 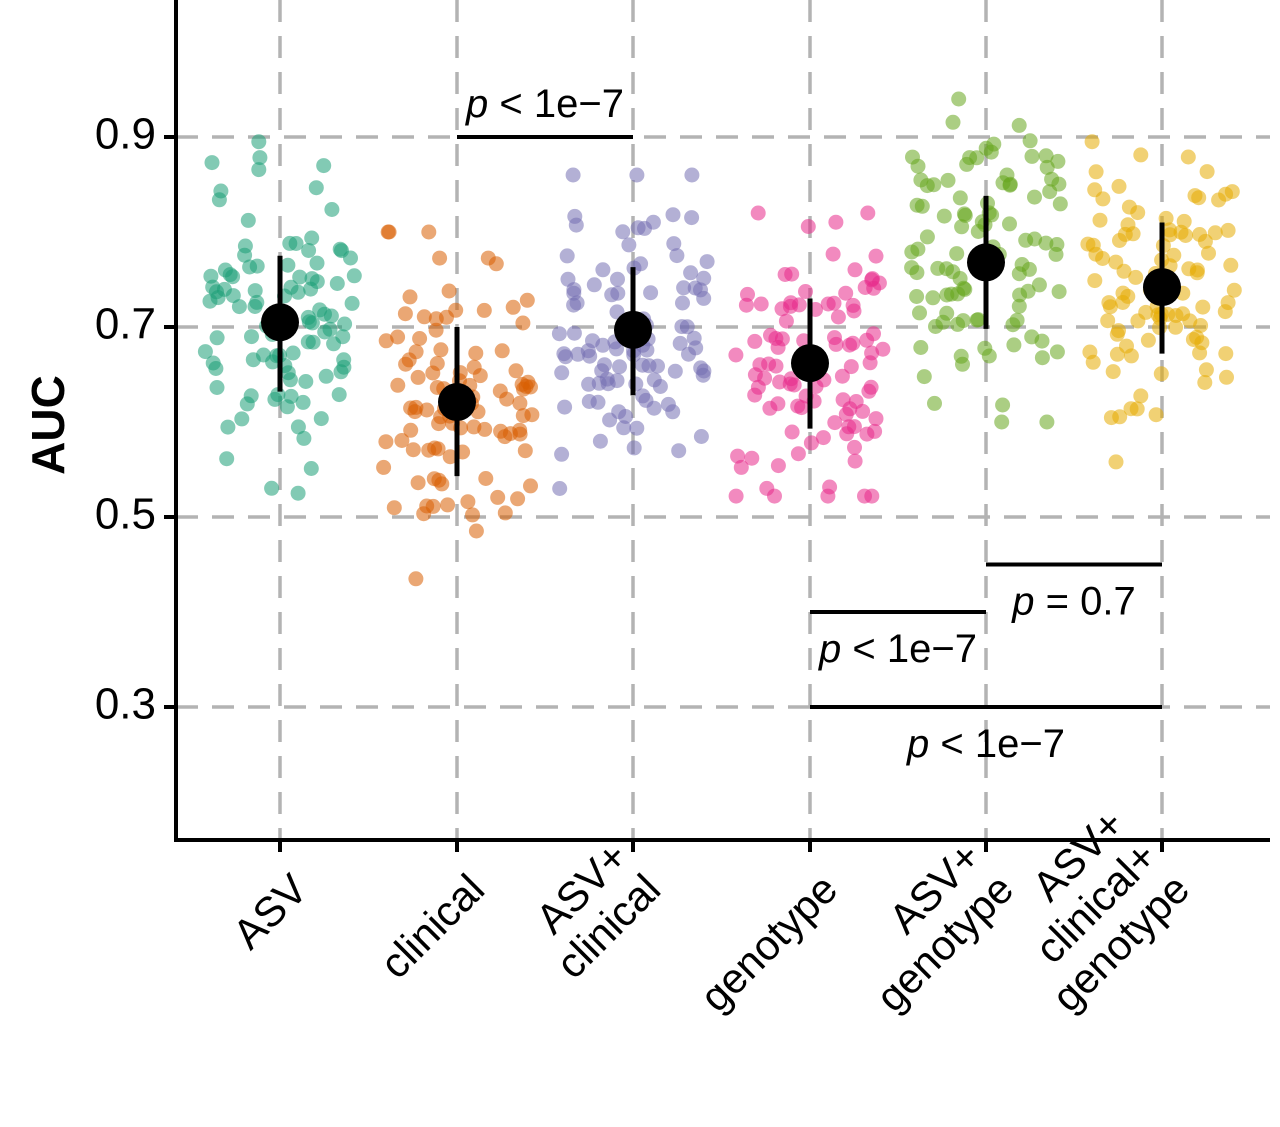 I want to click on p-value-label-1: p = 0.7, so click(x=1073, y=602).